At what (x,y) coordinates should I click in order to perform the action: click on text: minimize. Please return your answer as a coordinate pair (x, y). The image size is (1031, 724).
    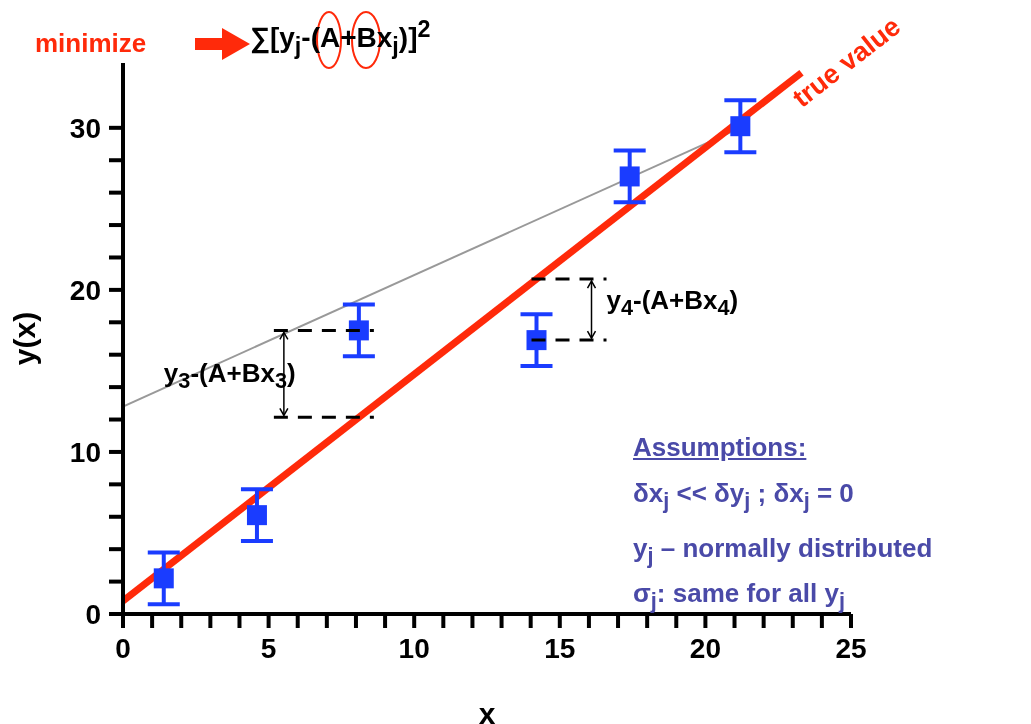
    Looking at the image, I should click on (91, 43).